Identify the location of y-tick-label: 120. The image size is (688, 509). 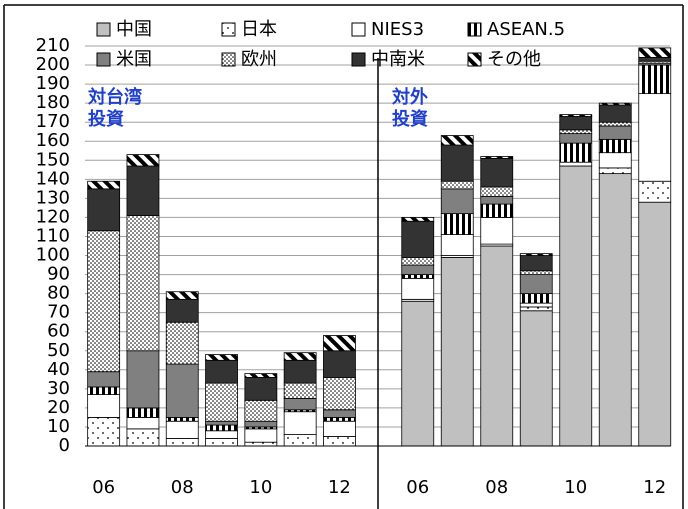
(53, 216).